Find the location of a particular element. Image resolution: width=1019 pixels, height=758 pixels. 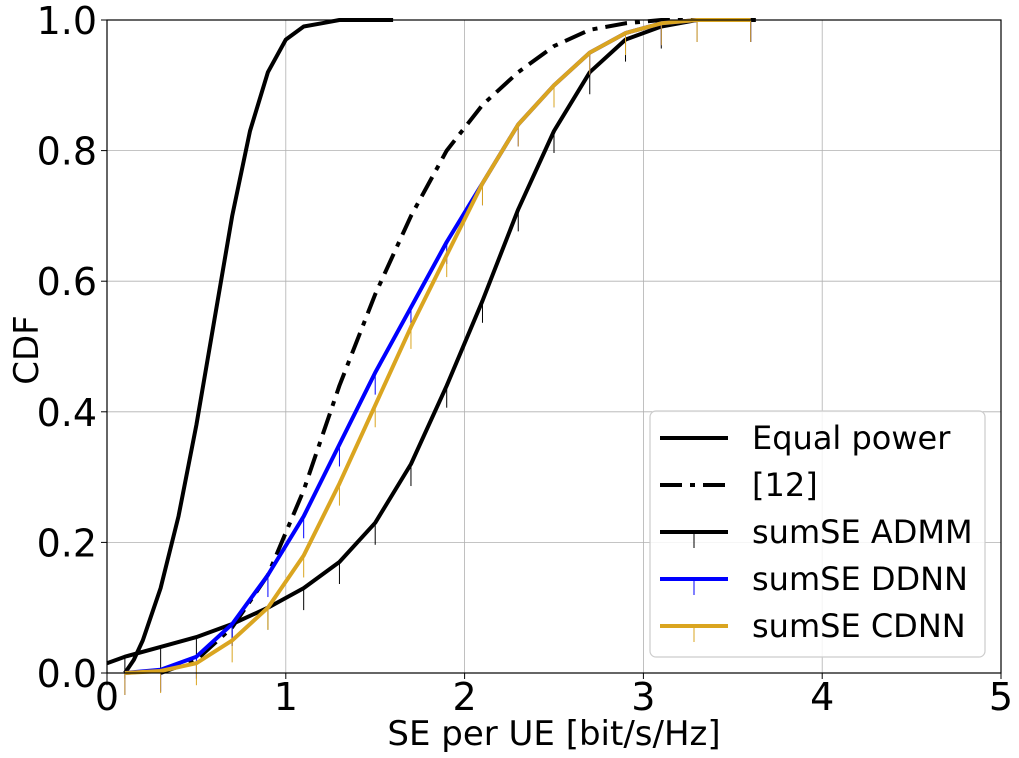

x-tick-label: 4 is located at coordinates (822, 697).